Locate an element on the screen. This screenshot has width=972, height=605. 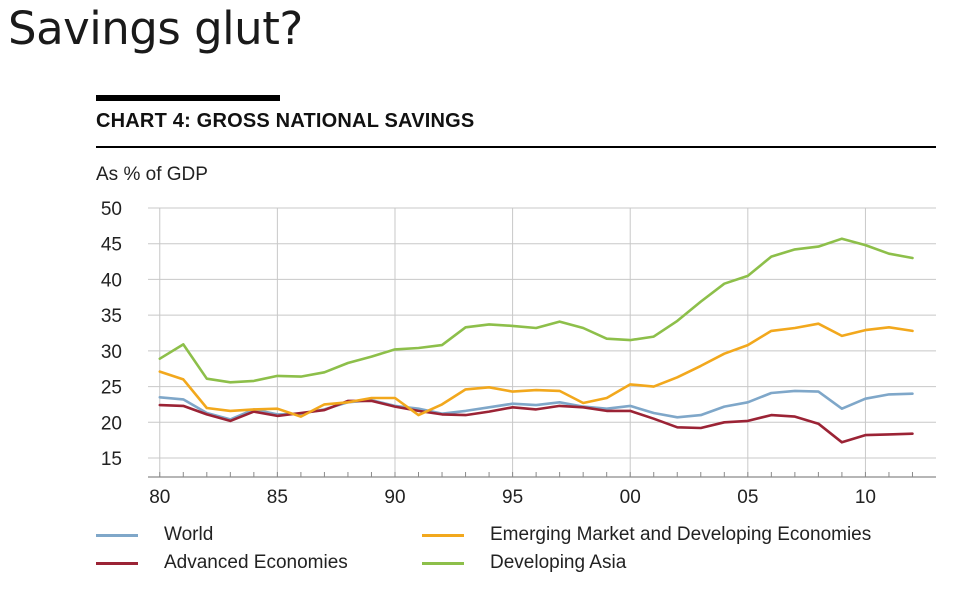
legend-swatch-emerging-market is located at coordinates (443, 535).